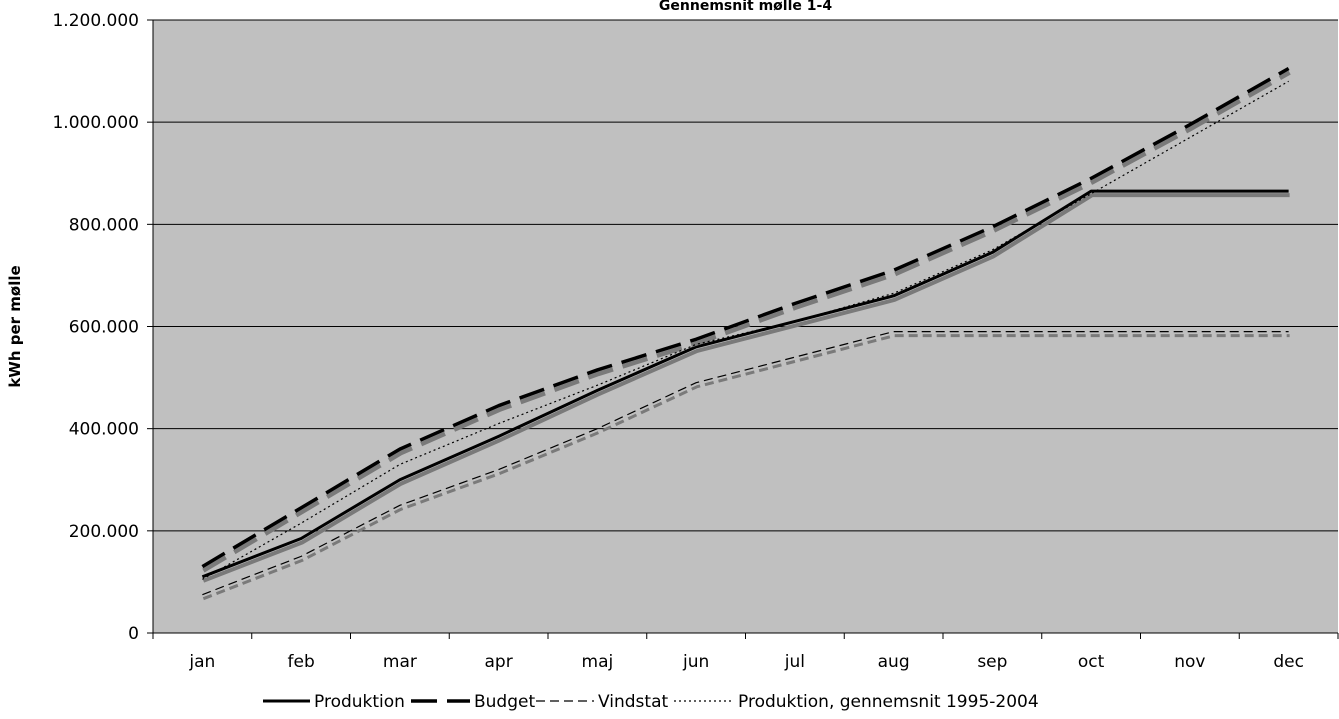 This screenshot has height=719, width=1339. Describe the element at coordinates (15, 326) in the screenshot. I see `y-axis-title: kWh per mølle` at that location.